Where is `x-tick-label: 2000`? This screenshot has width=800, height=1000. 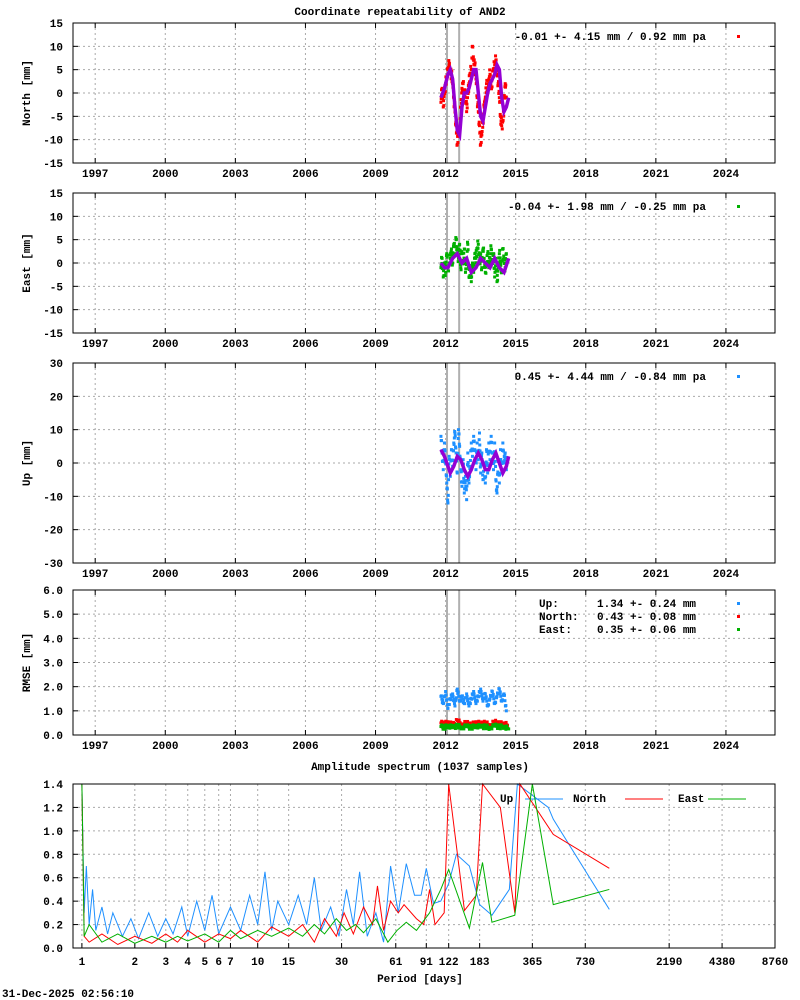
x-tick-label: 2000 is located at coordinates (165, 175).